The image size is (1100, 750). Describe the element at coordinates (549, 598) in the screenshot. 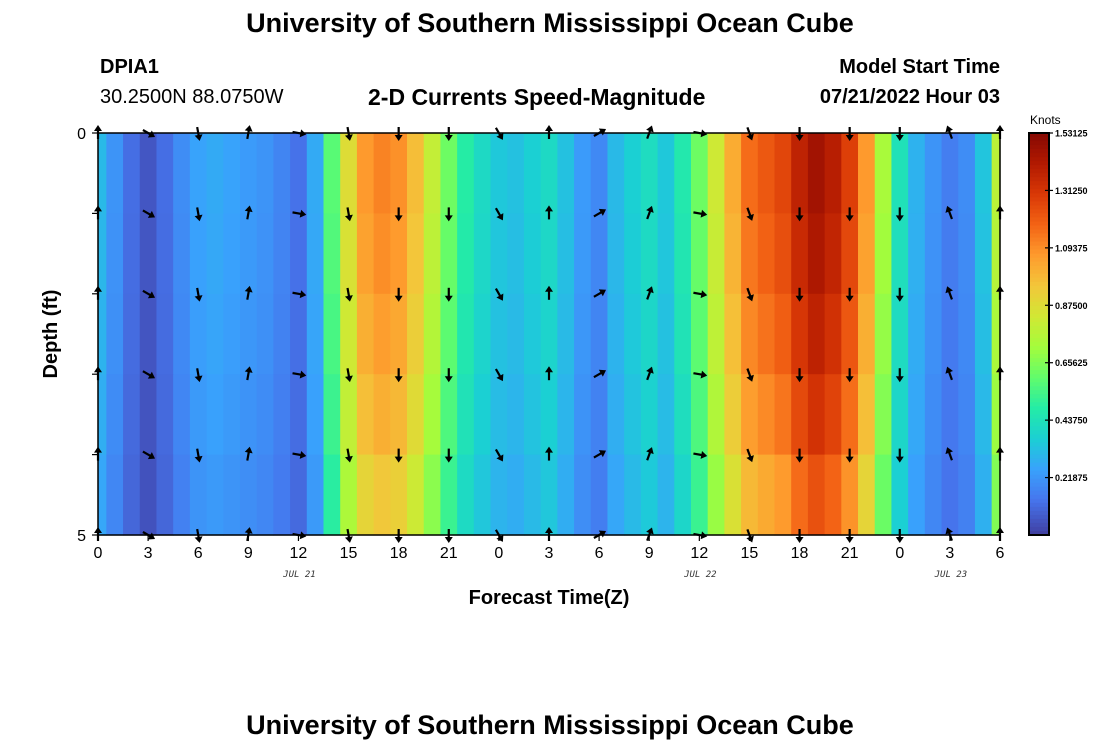

I see `x-axis-label: Forecast Time(Z)` at that location.